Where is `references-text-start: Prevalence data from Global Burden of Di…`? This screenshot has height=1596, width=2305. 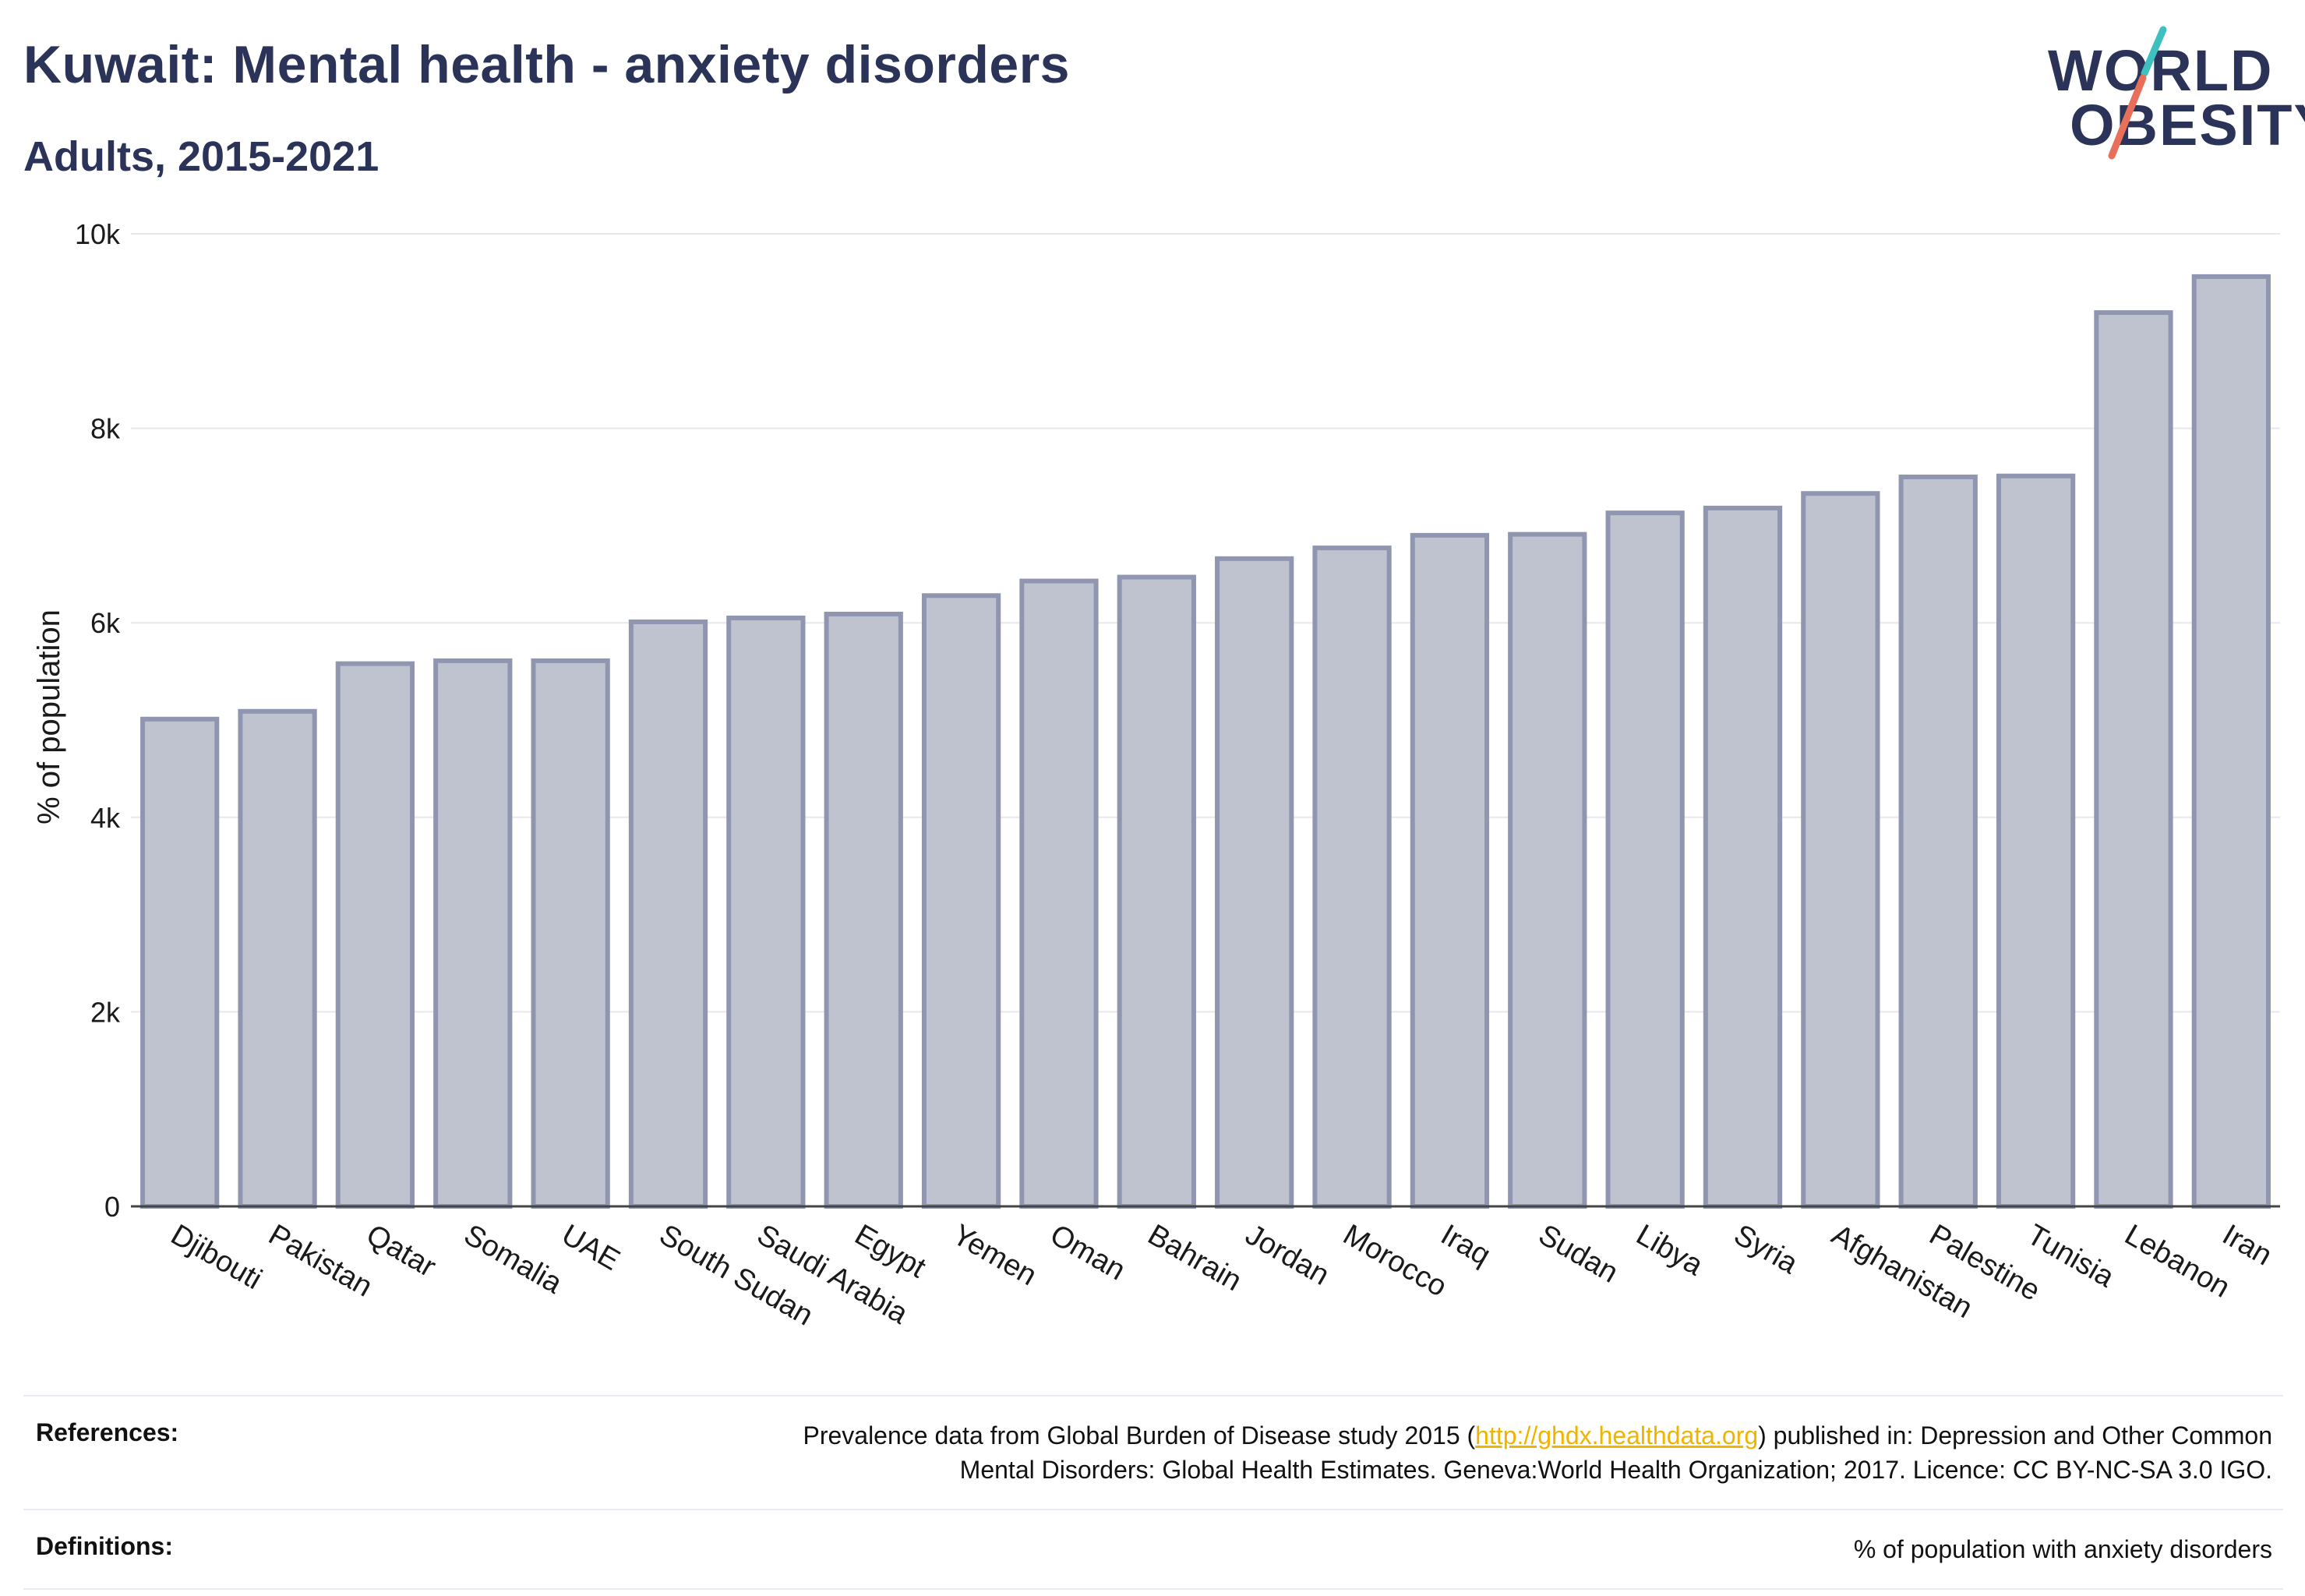
references-text-start: Prevalence data from Global Burden of Di… is located at coordinates (1139, 1435).